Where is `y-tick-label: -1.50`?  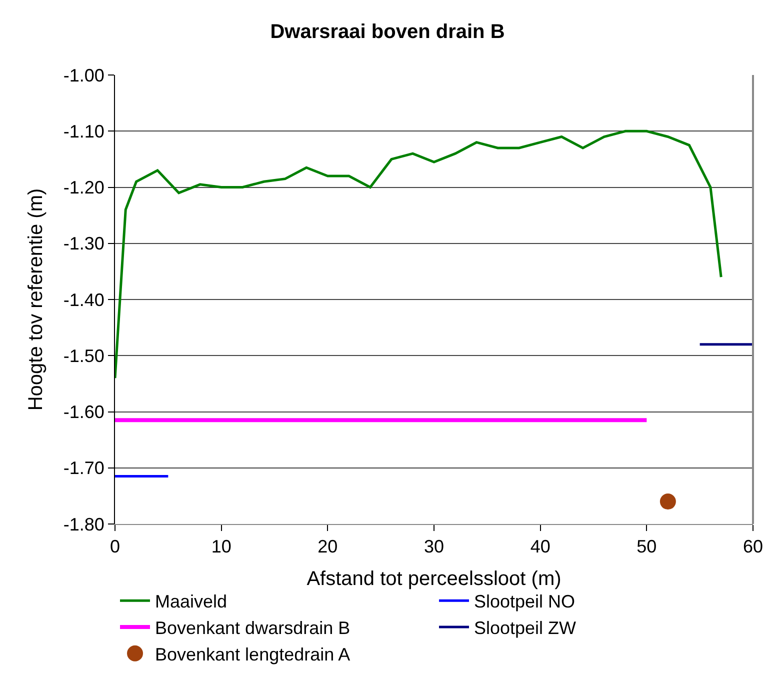 y-tick-label: -1.50 is located at coordinates (83, 356).